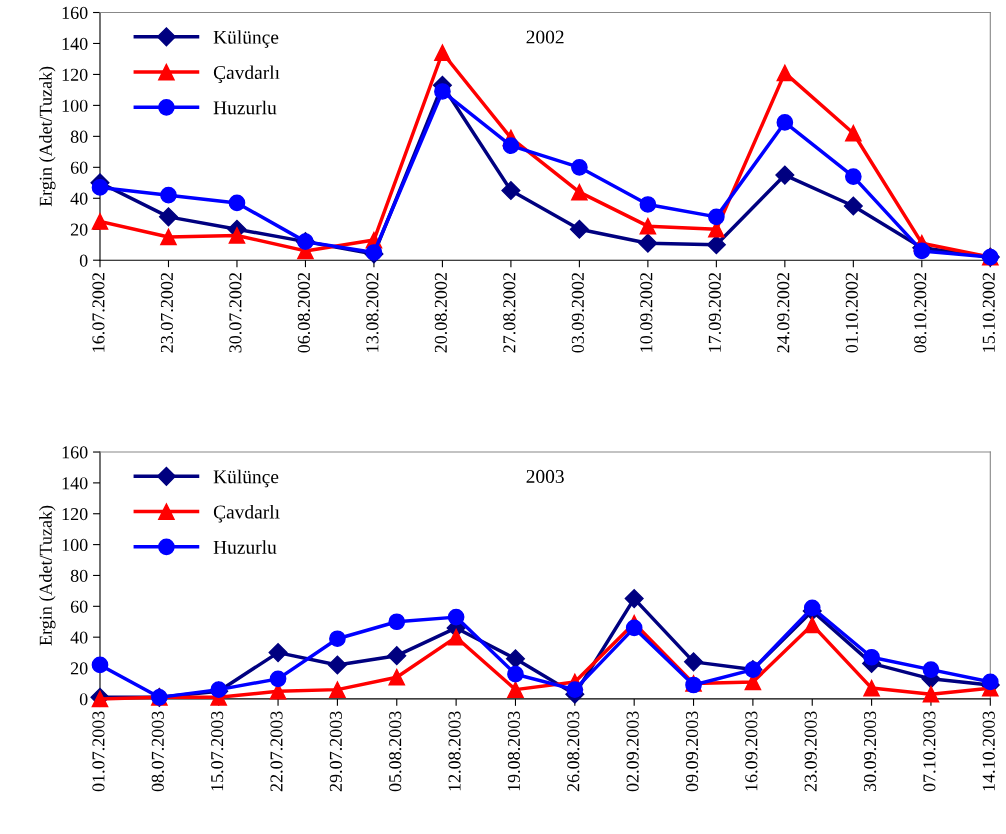 The image size is (1006, 834). What do you see at coordinates (157, 751) in the screenshot?
I see `x-tick-label: 08.07.2003` at bounding box center [157, 751].